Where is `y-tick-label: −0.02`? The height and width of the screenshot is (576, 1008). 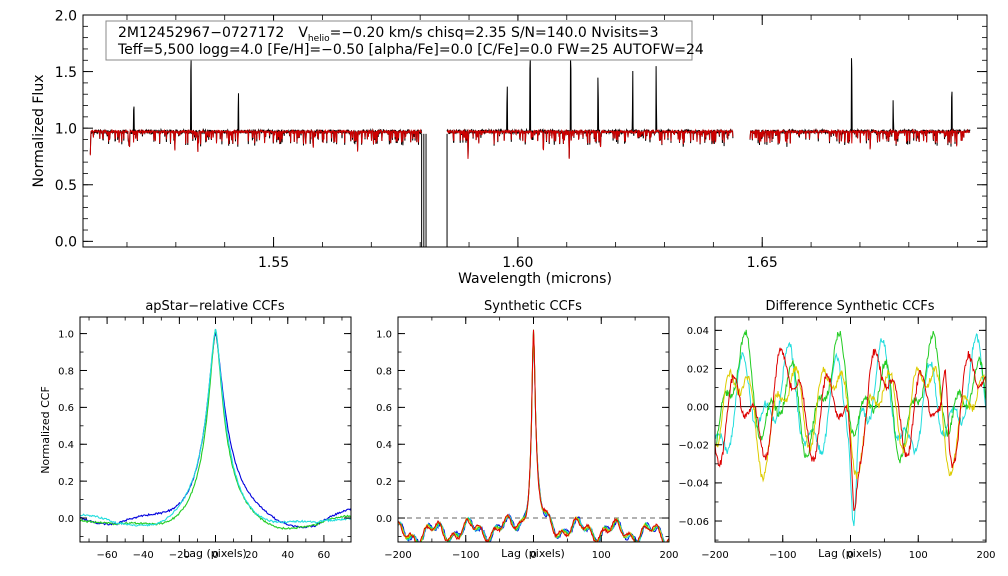 y-tick-label: −0.02 is located at coordinates (693, 446).